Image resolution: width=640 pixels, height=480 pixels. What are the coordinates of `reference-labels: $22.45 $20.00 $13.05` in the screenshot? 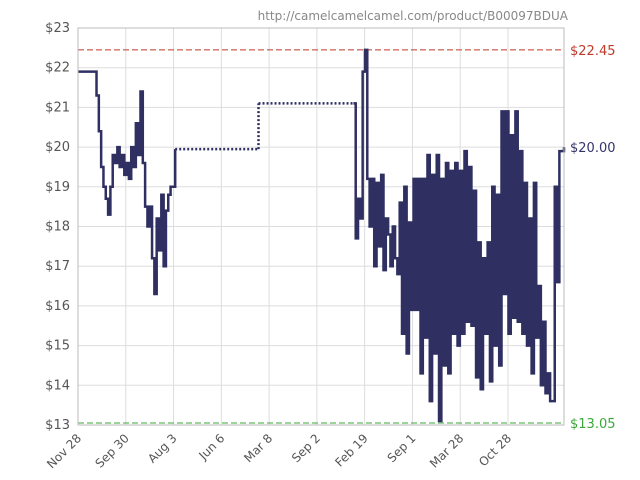 It's located at (593, 238).